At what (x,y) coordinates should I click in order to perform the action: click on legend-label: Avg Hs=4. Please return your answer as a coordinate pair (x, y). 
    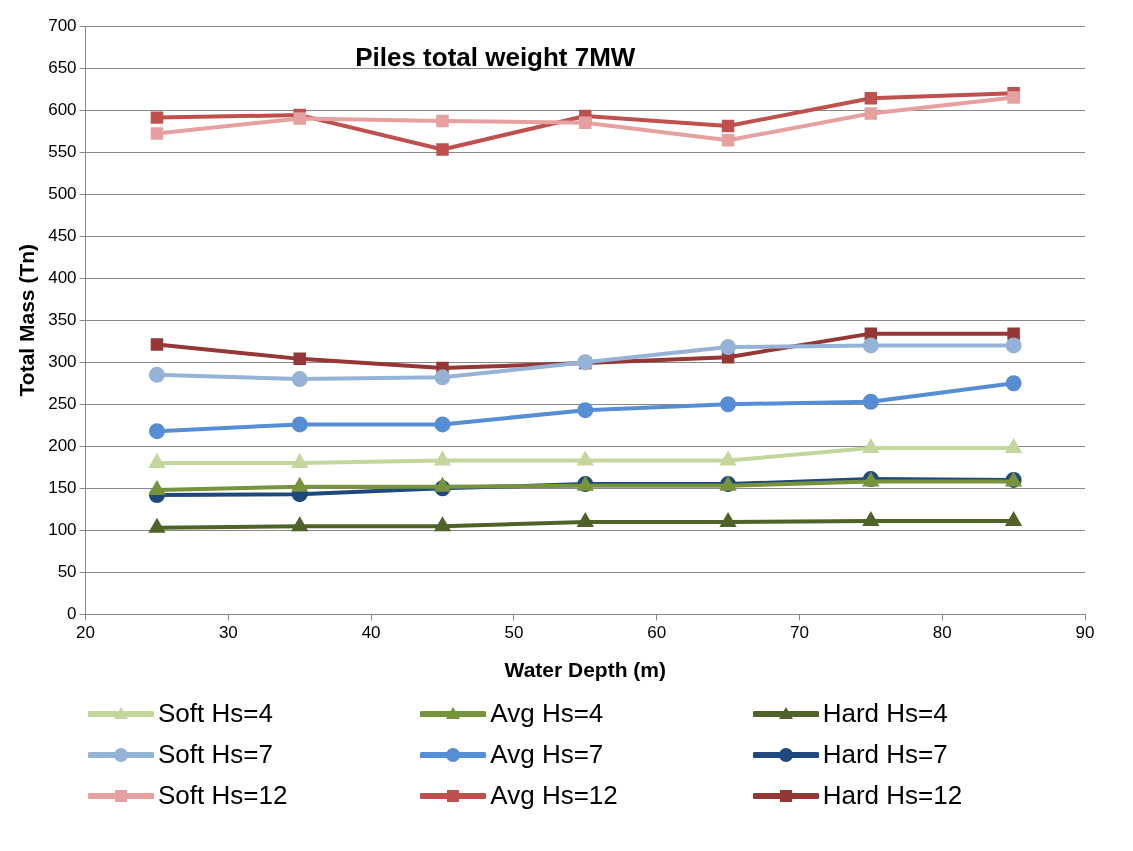
    Looking at the image, I should click on (547, 713).